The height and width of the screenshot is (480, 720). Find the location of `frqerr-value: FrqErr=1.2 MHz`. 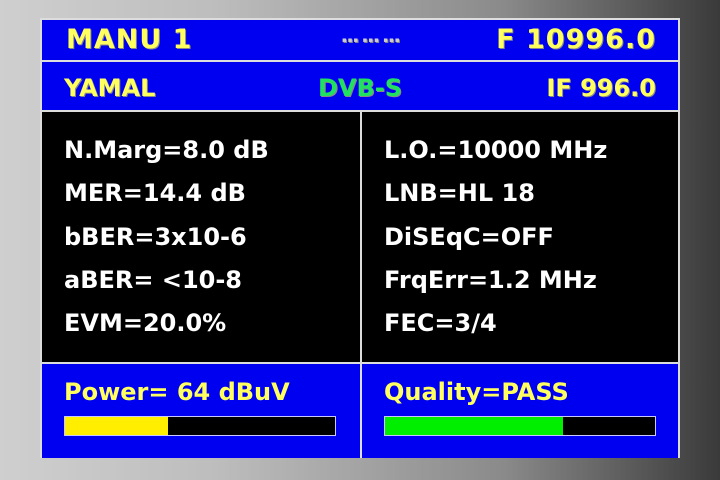

frqerr-value: FrqErr=1.2 MHz is located at coordinates (490, 280).